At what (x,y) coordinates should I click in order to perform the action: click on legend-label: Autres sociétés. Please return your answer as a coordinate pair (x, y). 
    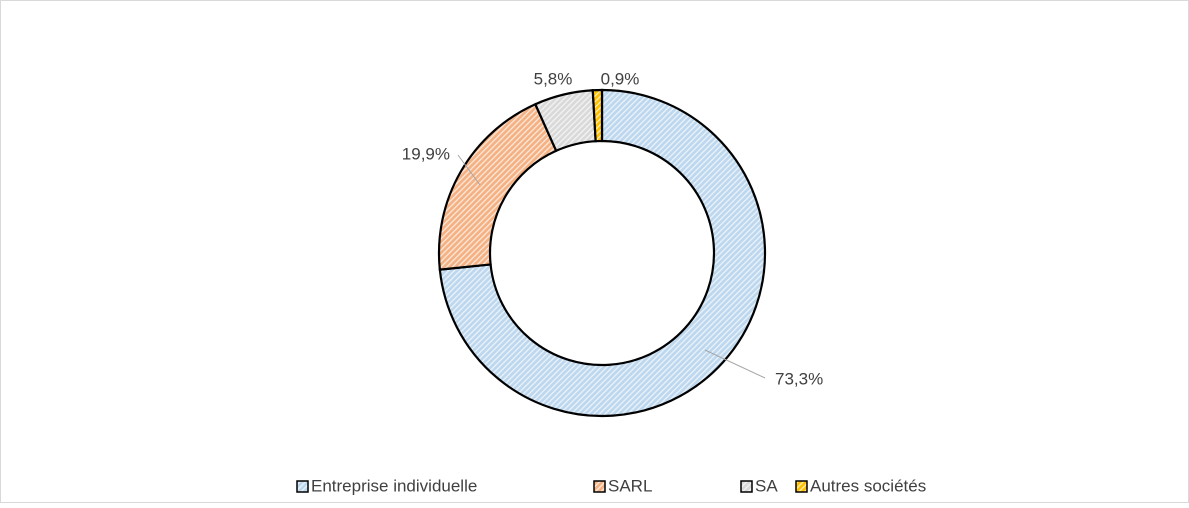
    Looking at the image, I should click on (868, 485).